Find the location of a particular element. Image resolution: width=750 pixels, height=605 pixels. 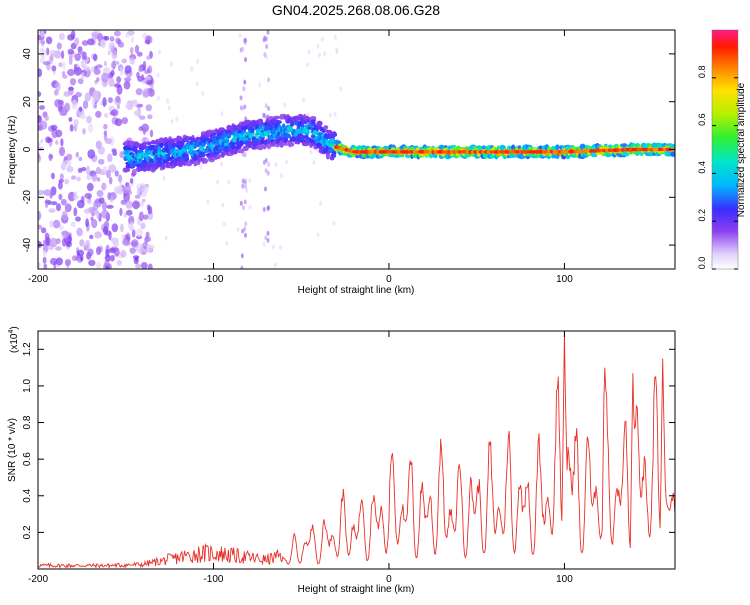

y-tick-label: 0.2 is located at coordinates (27, 532).